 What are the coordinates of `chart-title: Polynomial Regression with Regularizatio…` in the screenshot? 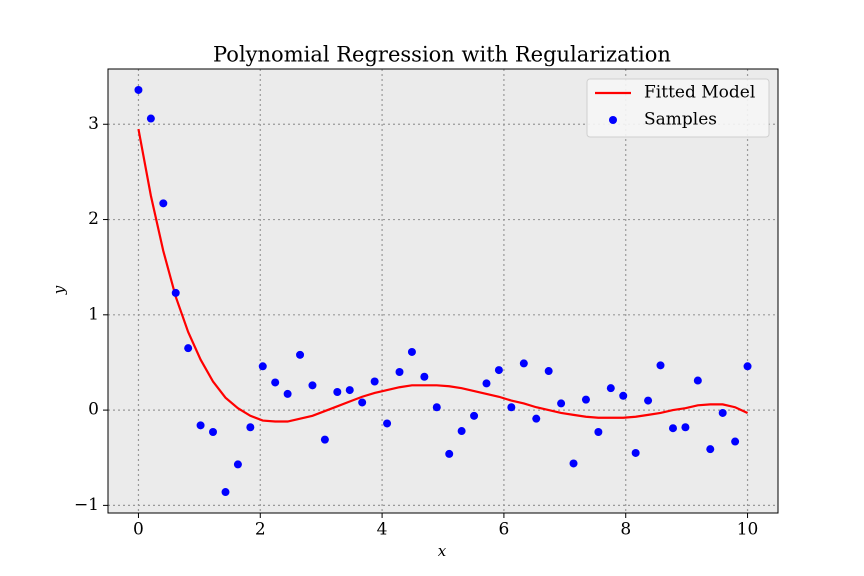 It's located at (442, 55).